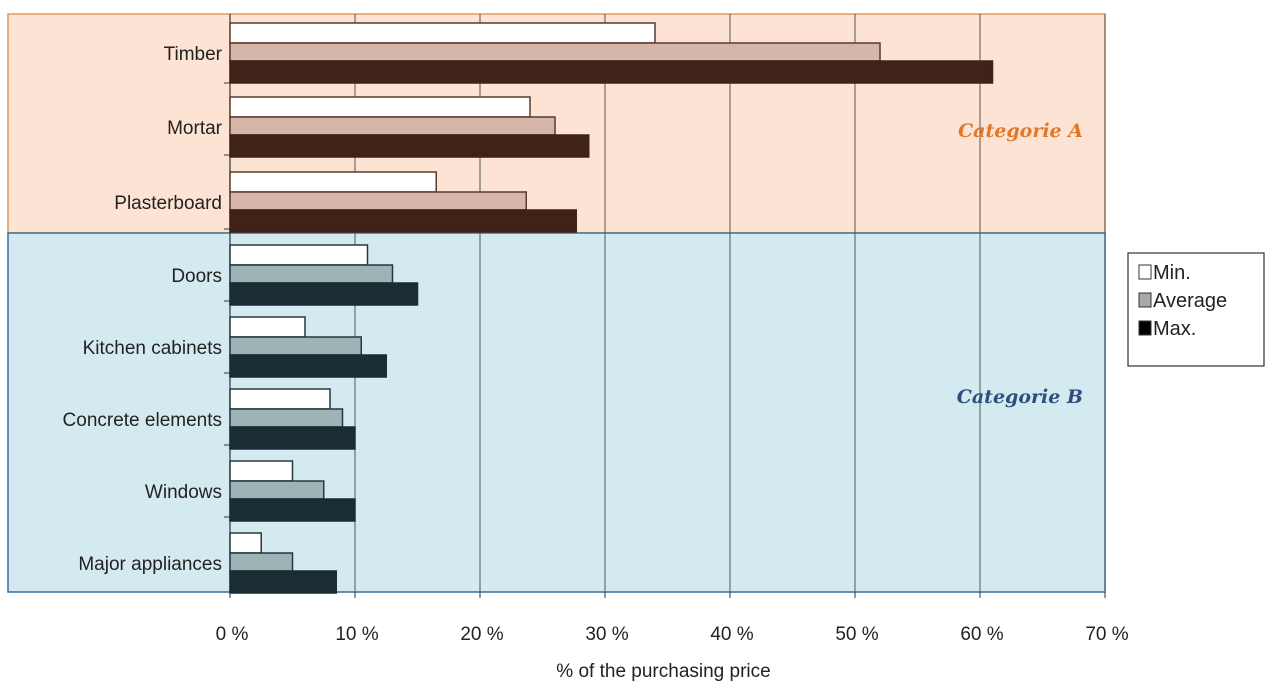  Describe the element at coordinates (196, 276) in the screenshot. I see `category-label: Doors` at that location.